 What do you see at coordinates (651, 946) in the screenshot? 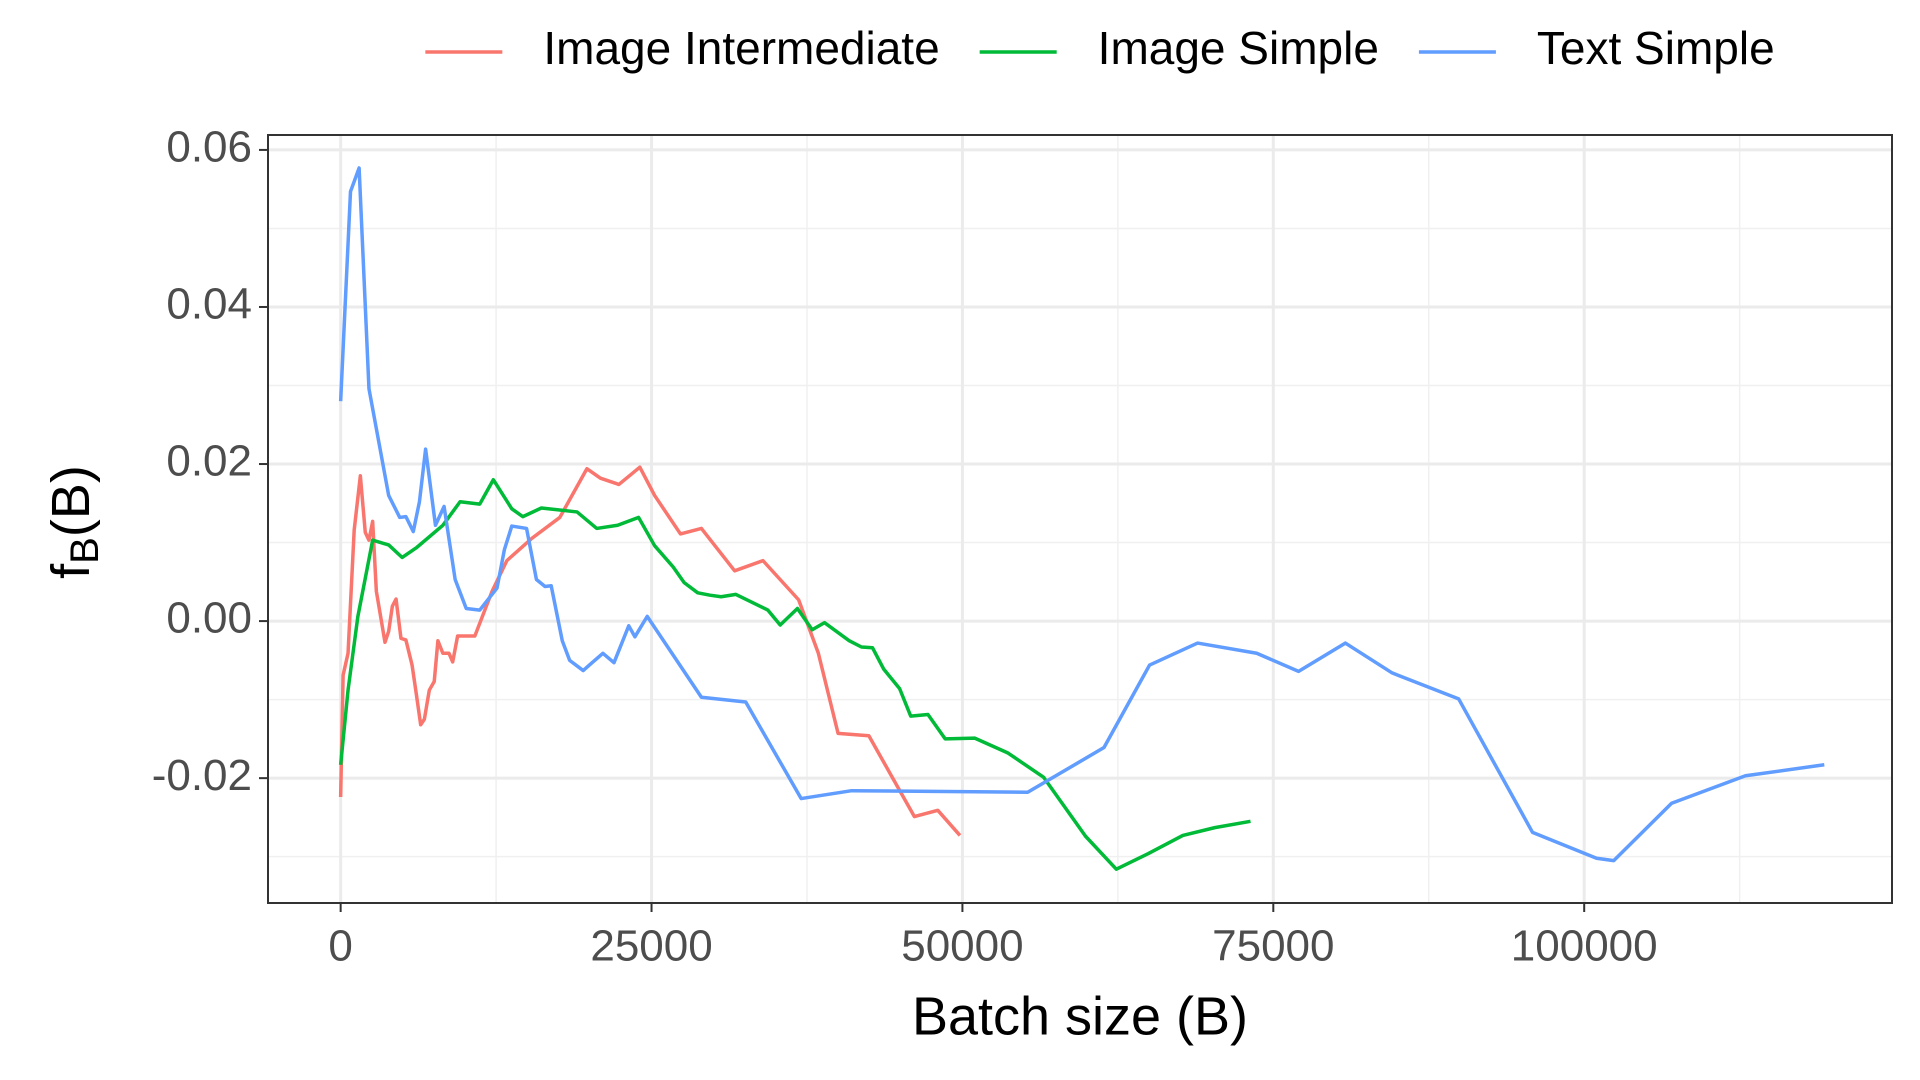
I see `x-tick-label: 25000` at bounding box center [651, 946].